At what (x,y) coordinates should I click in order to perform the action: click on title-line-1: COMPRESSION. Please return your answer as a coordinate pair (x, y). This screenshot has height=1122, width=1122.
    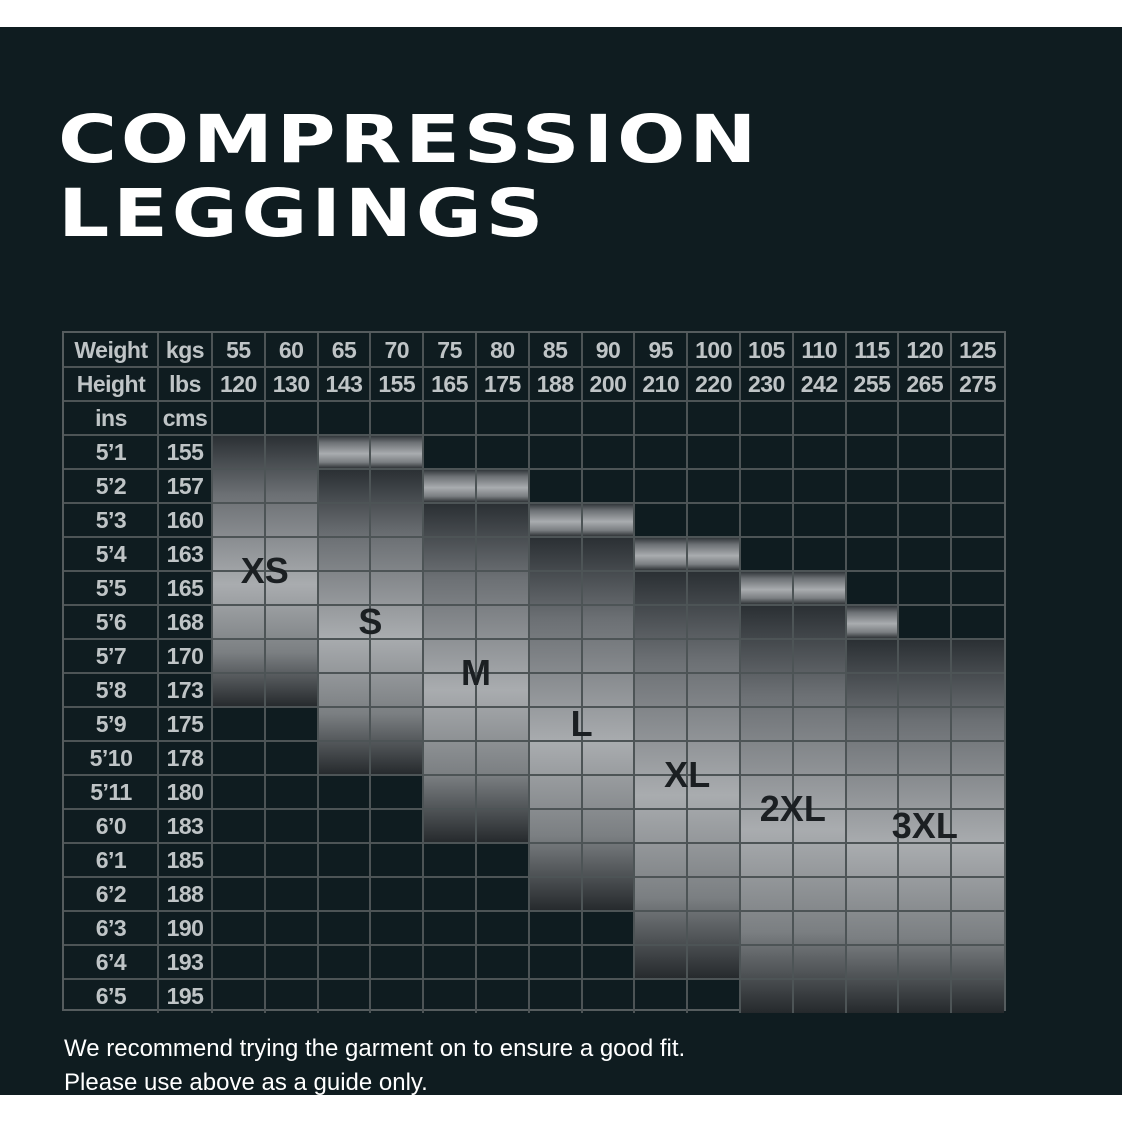
    Looking at the image, I should click on (409, 139).